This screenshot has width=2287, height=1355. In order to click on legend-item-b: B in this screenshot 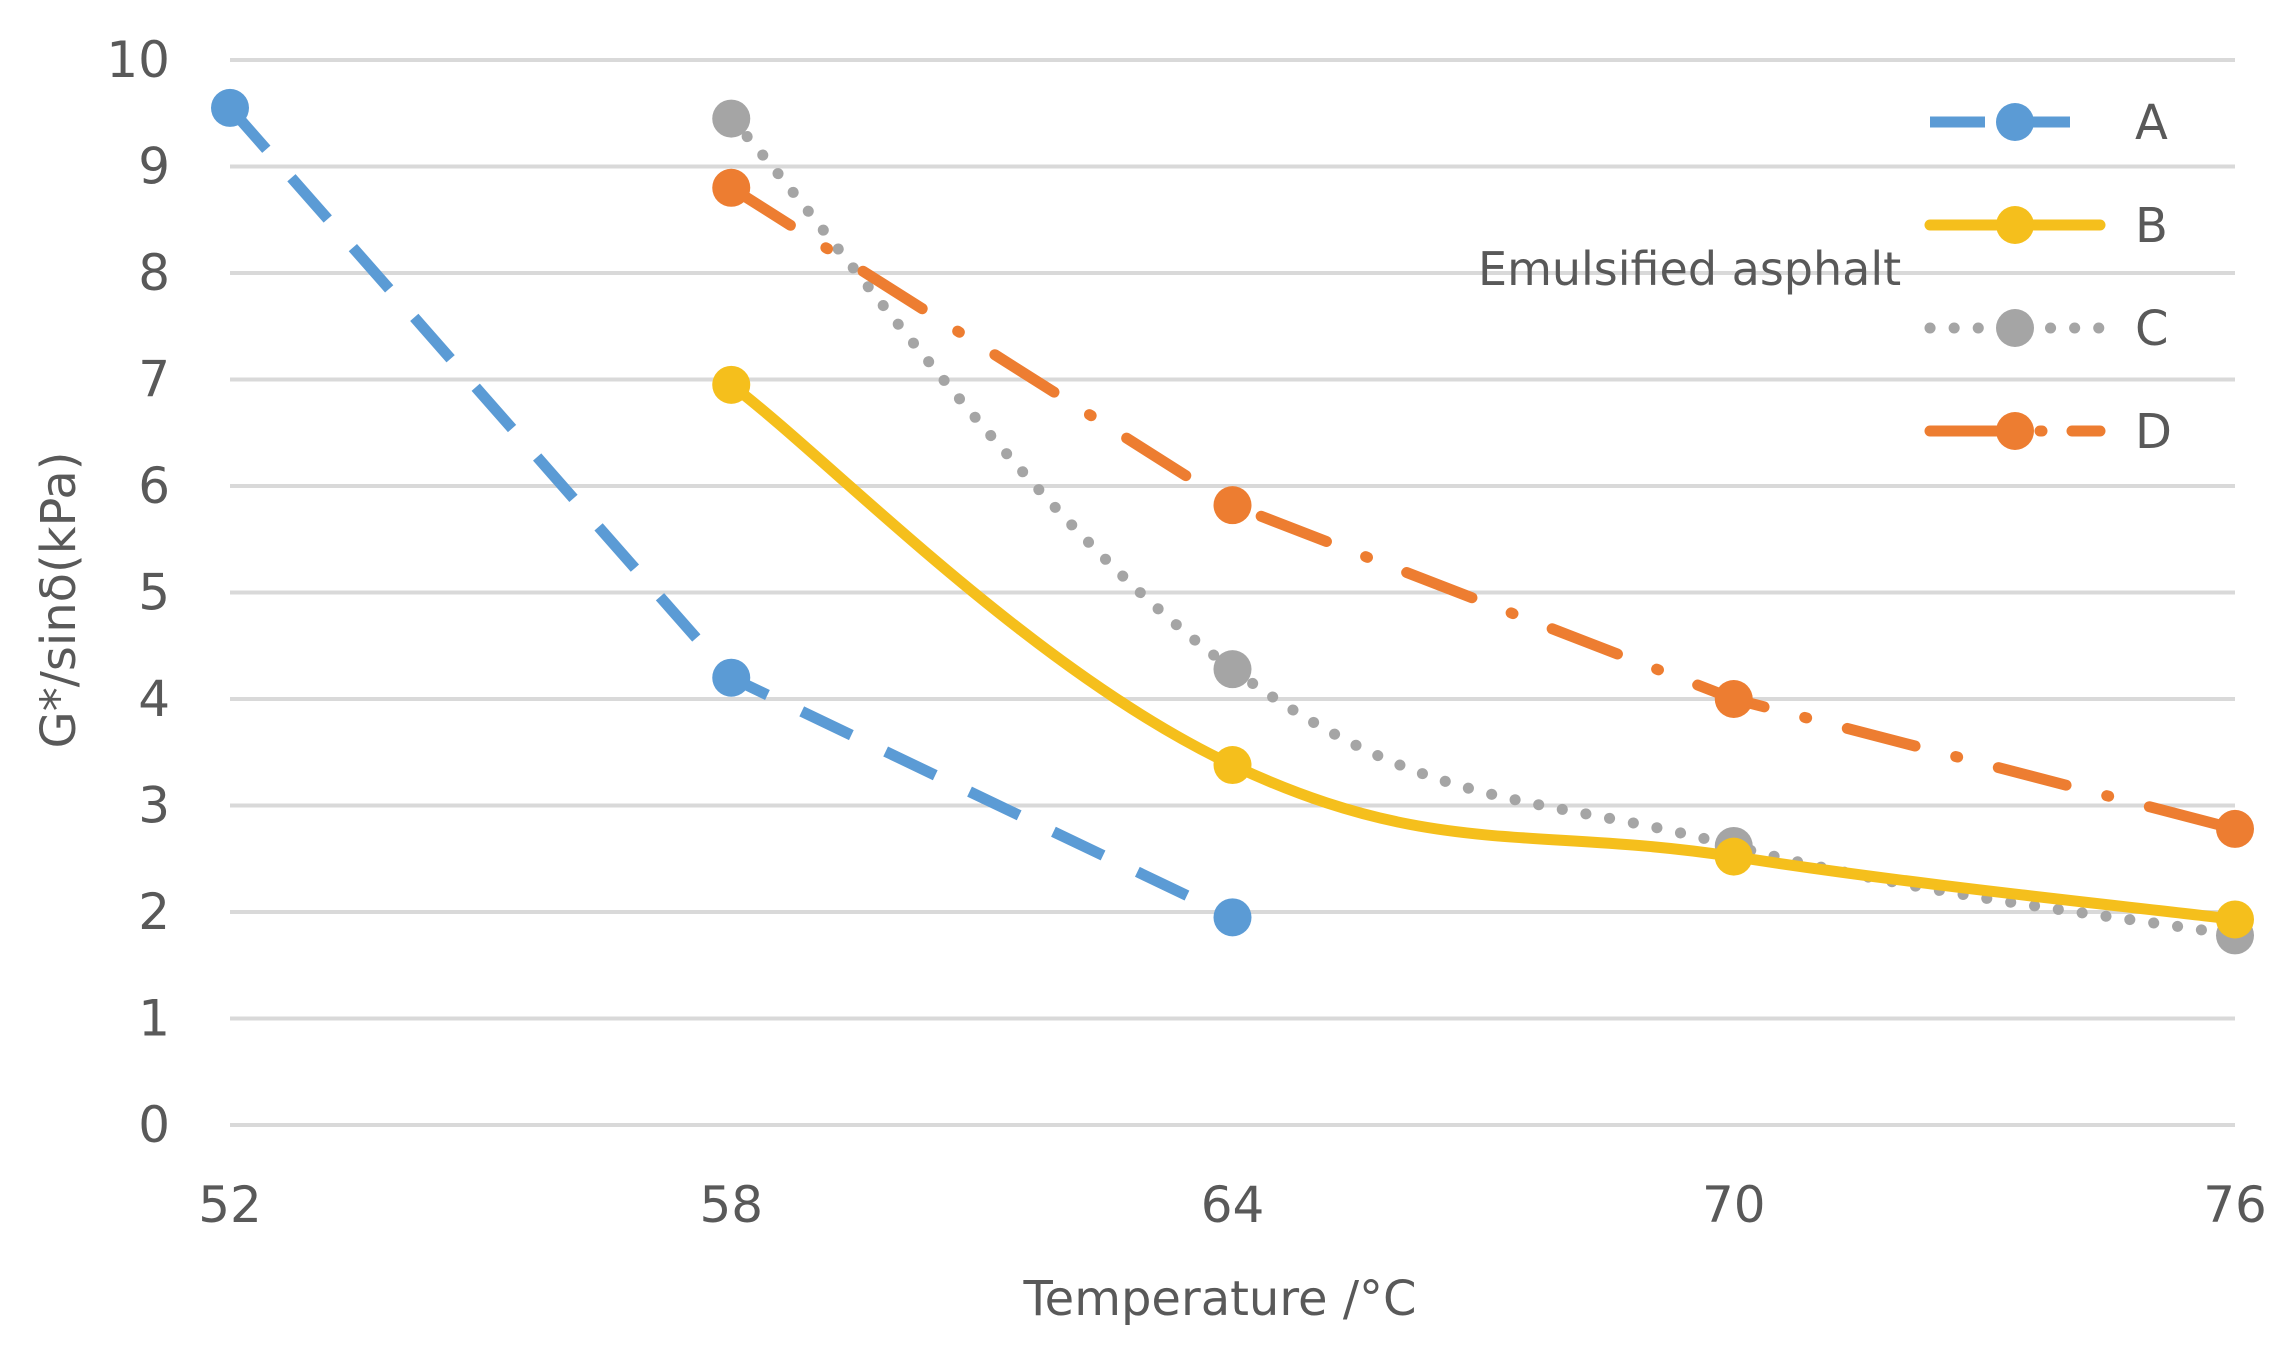, I will do `click(2046, 226)`.